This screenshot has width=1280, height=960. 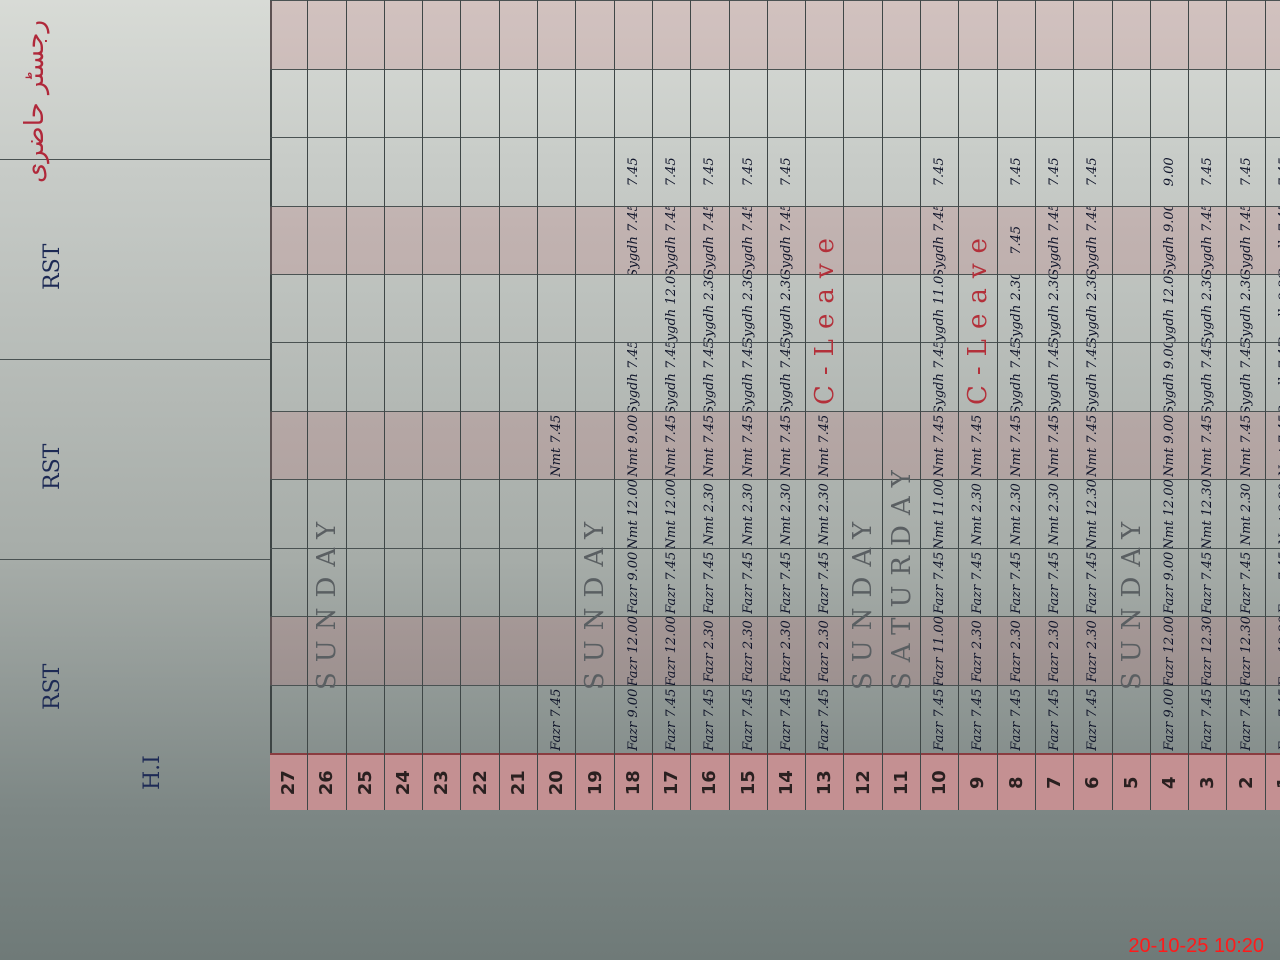 I want to click on day-number: 8, so click(x=1016, y=781).